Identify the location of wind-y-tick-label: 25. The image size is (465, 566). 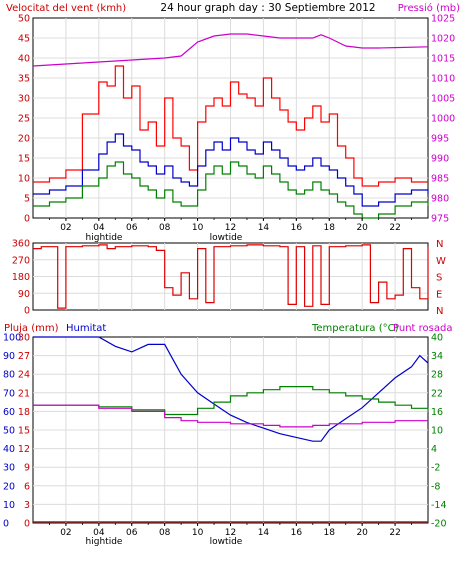
(24, 119).